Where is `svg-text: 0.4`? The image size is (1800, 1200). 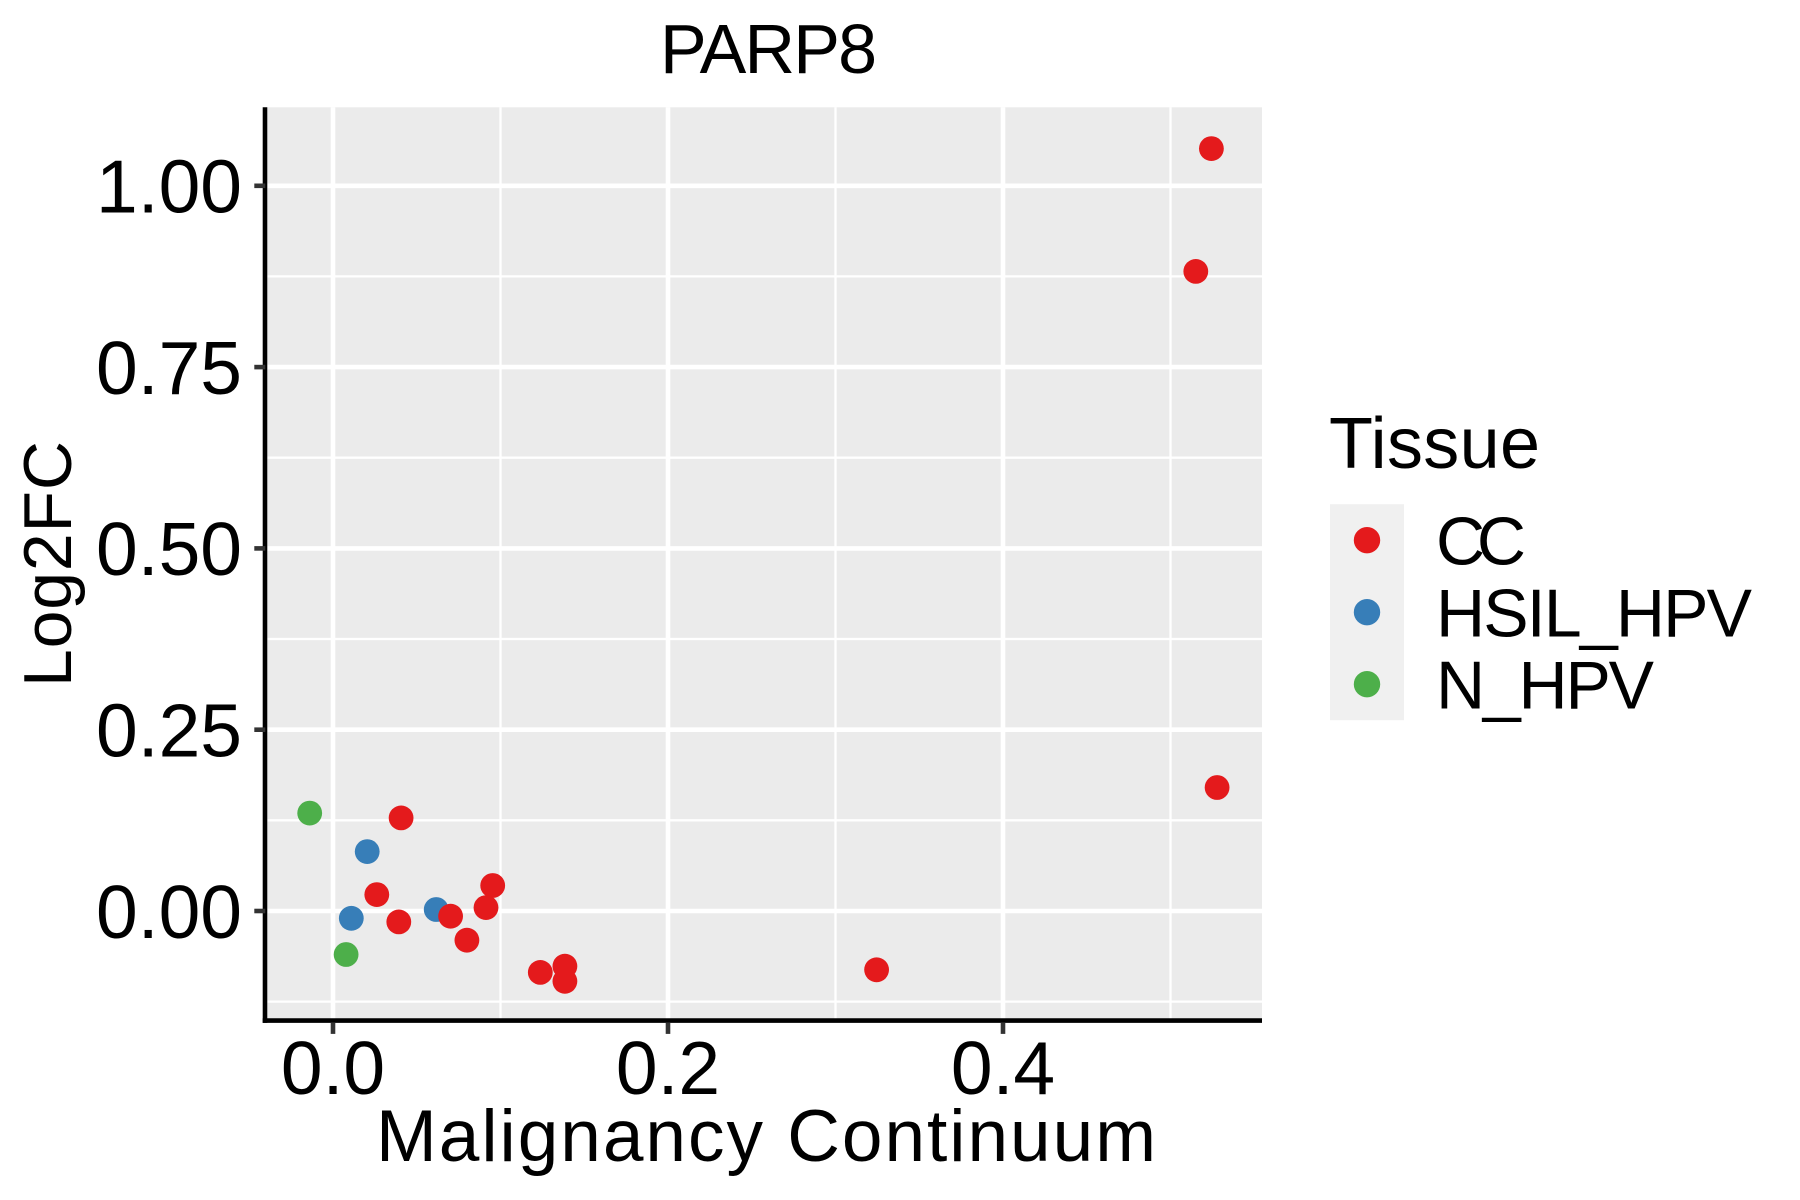 svg-text: 0.4 is located at coordinates (1003, 1068).